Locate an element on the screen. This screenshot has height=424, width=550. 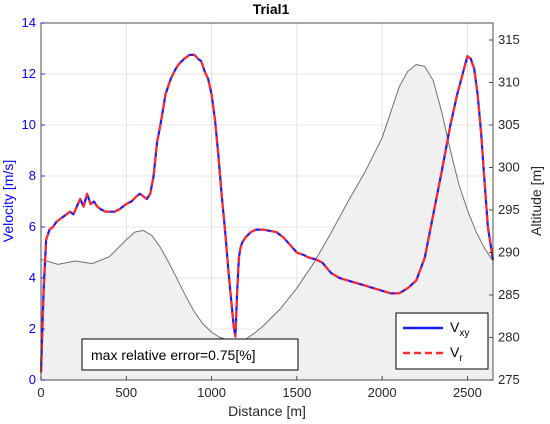
x-tick-label-2000: 2000 is located at coordinates (382, 392).